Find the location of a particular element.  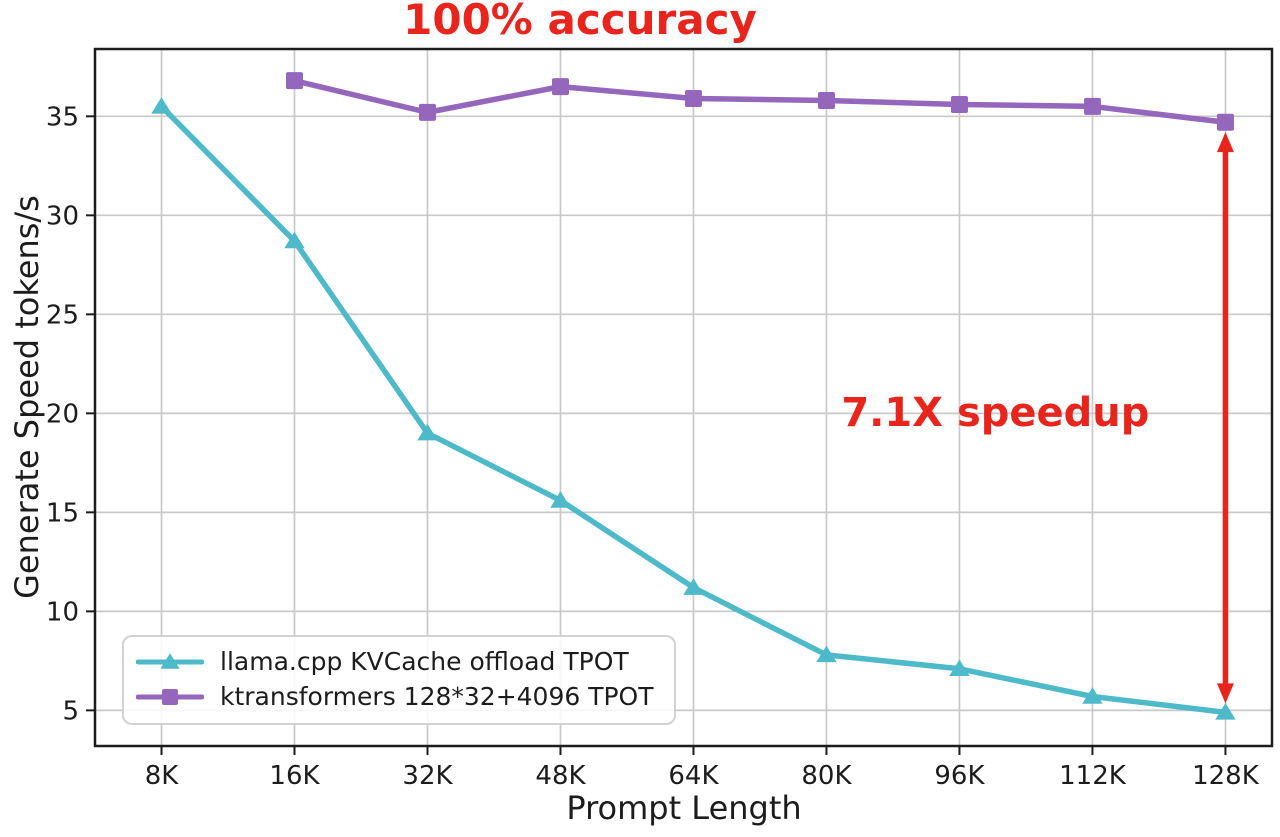

series-line is located at coordinates (760, 101).